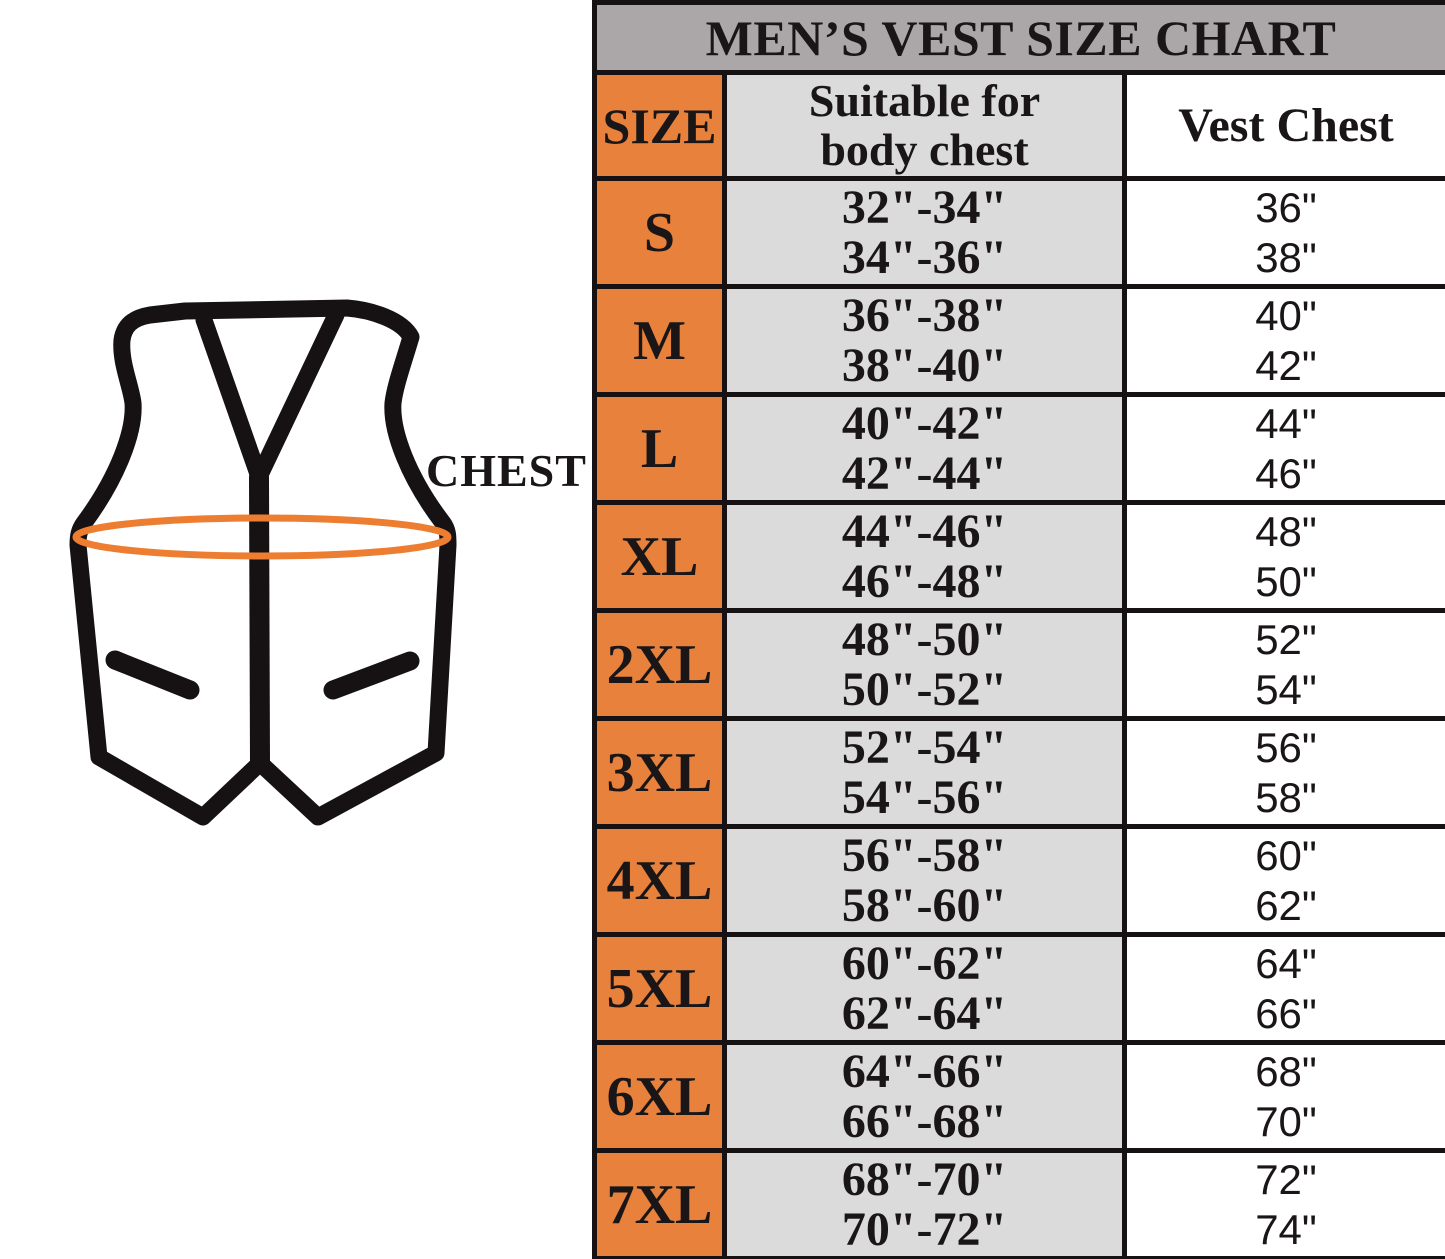 This screenshot has width=1445, height=1259. I want to click on body-chest-range: 52"-54", so click(924, 747).